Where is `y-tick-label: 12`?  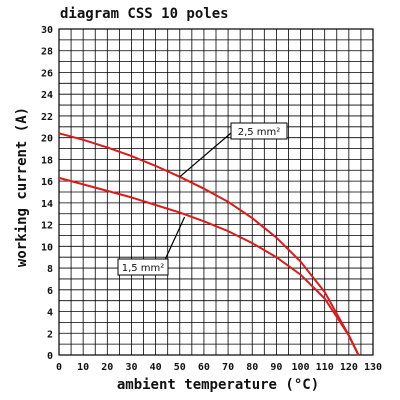
y-tick-label: 12 is located at coordinates (47, 226).